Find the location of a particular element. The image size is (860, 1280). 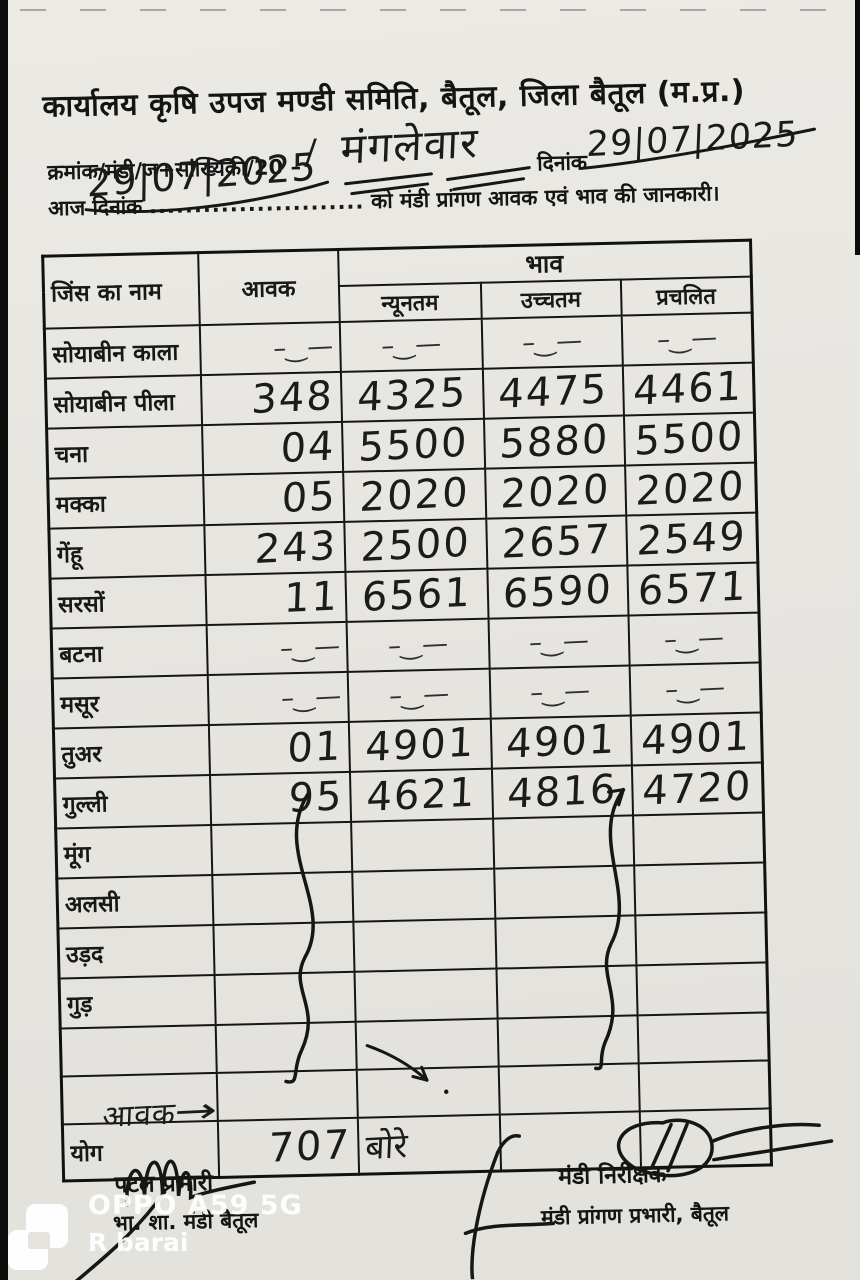

commodity-label: गेंहू is located at coordinates (69, 555).